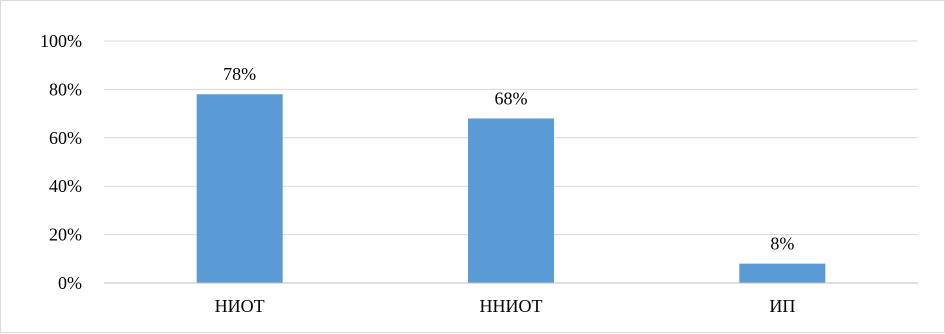 The width and height of the screenshot is (945, 334). What do you see at coordinates (782, 244) in the screenshot?
I see `data-label: 8%` at bounding box center [782, 244].